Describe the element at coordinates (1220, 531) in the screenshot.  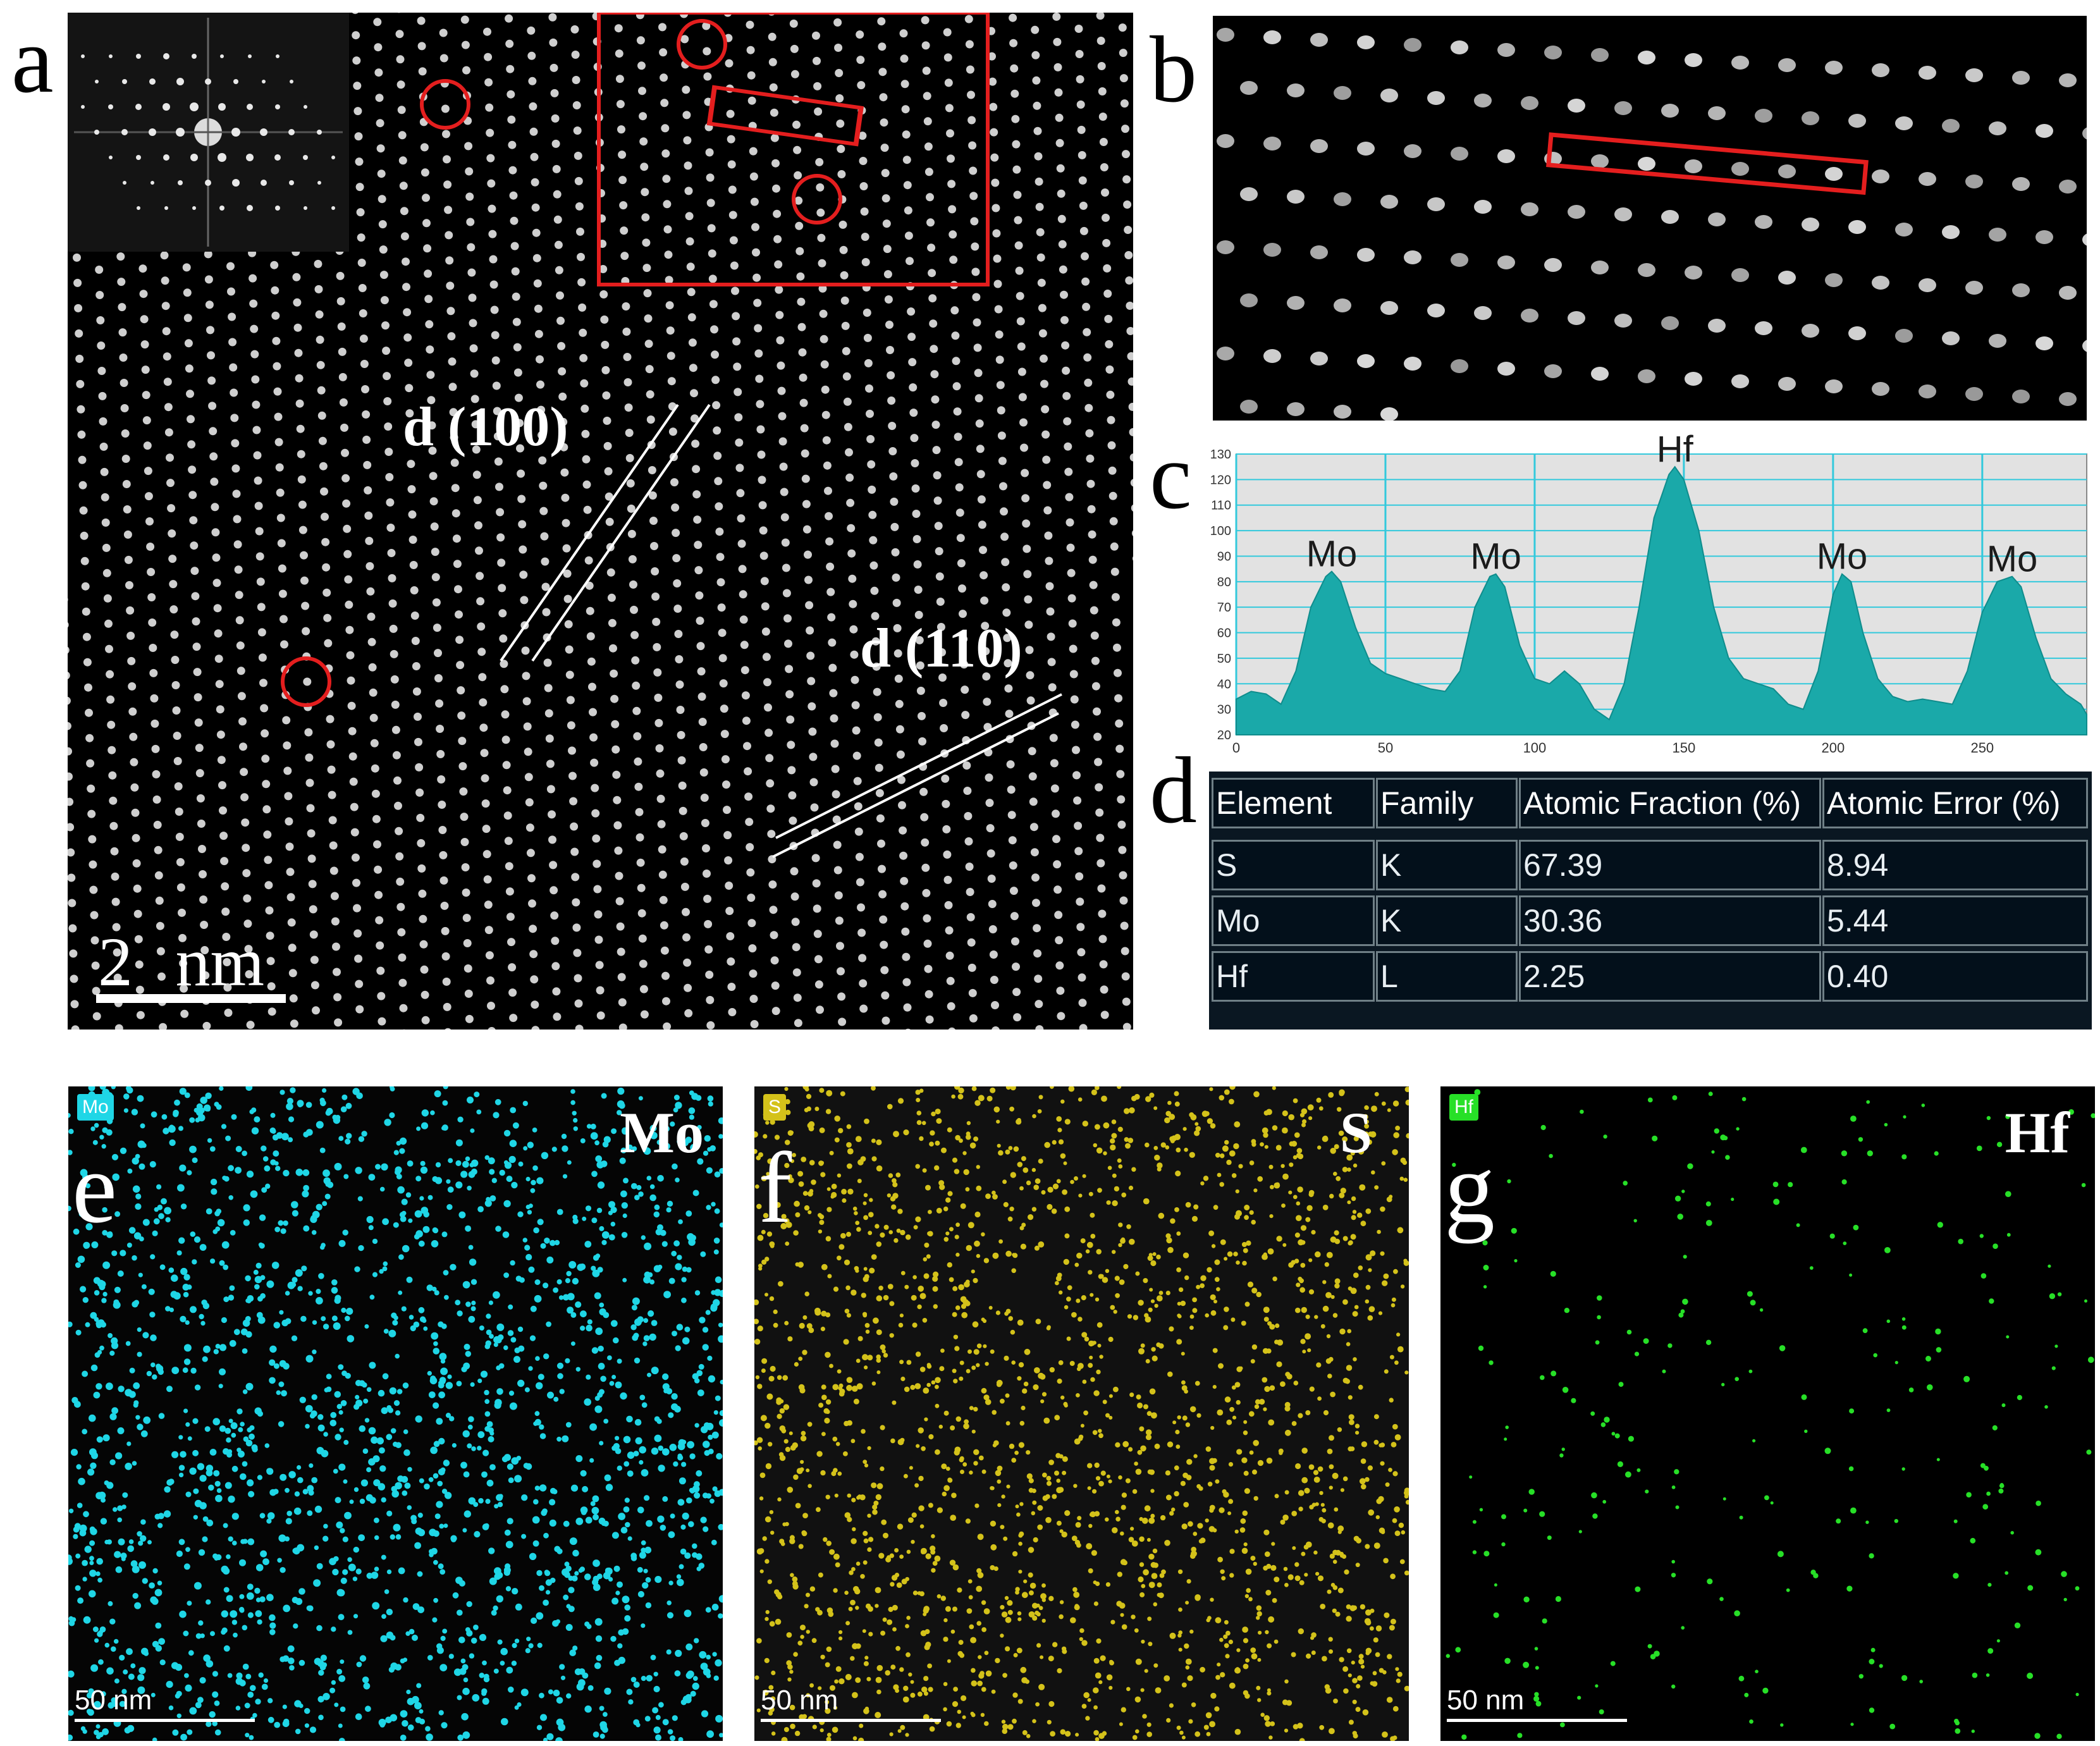
I see `y-tick-label: 100` at that location.